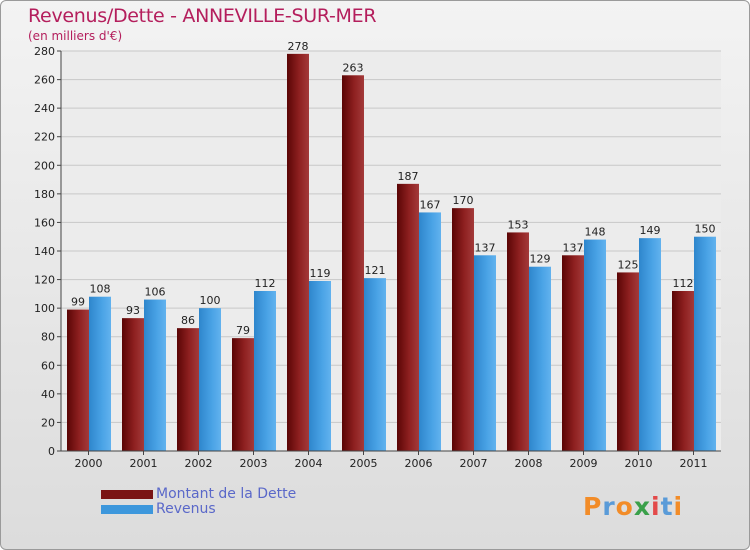 The image size is (750, 550). I want to click on bar-revenus-2011, so click(705, 343).